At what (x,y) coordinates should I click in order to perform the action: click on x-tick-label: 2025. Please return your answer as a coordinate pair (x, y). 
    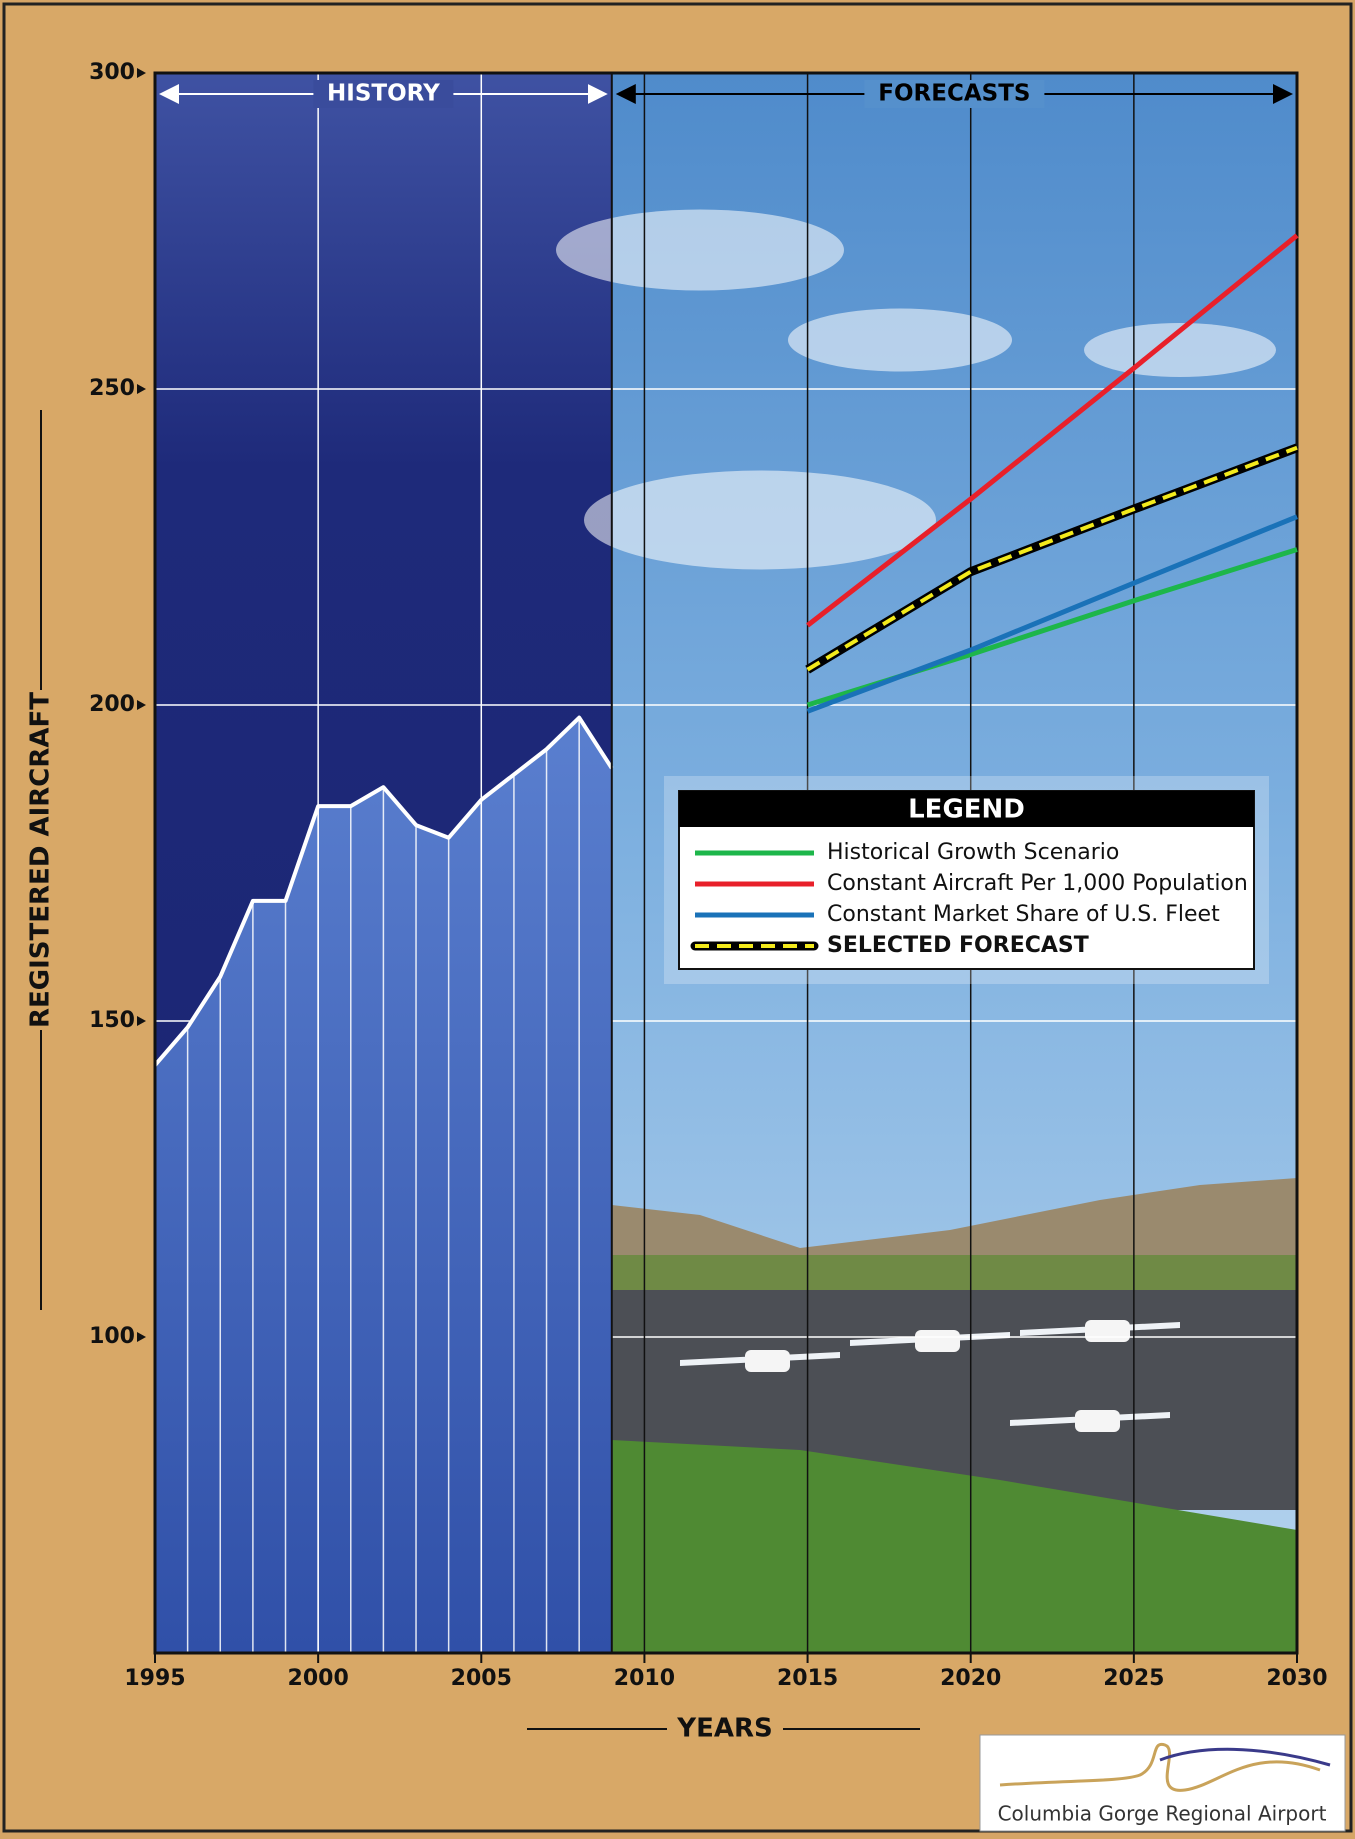
    Looking at the image, I should click on (1133, 1678).